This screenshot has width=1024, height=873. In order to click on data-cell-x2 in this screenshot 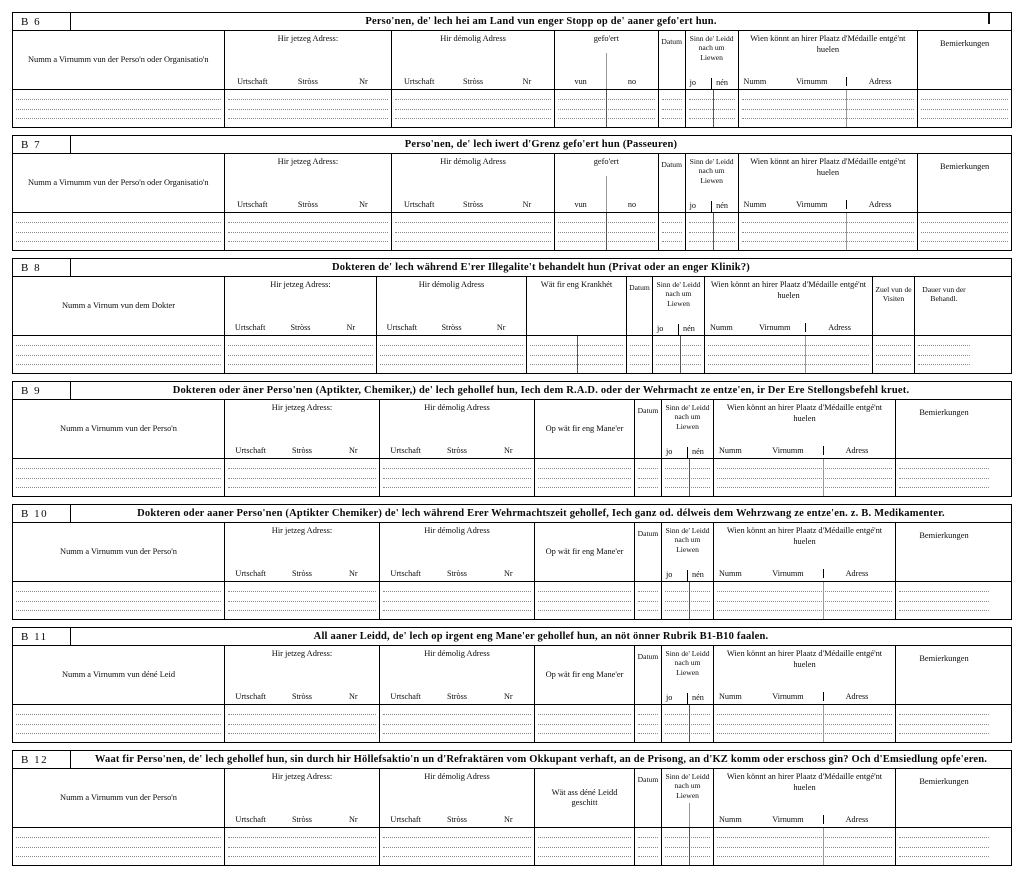, I will do `click(944, 354)`.